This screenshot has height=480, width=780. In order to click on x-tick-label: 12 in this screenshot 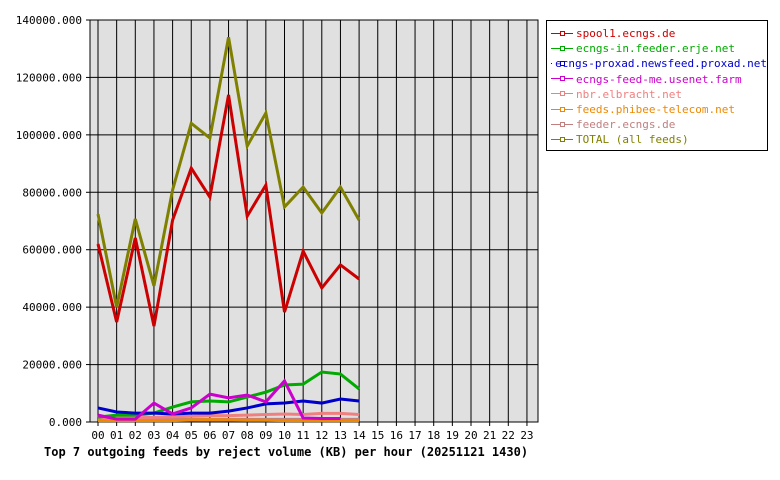, I will do `click(321, 435)`.